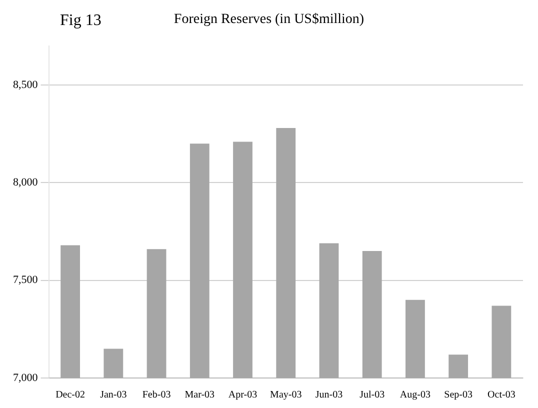  Describe the element at coordinates (25, 378) in the screenshot. I see `y-tick-label: 7,000` at that location.